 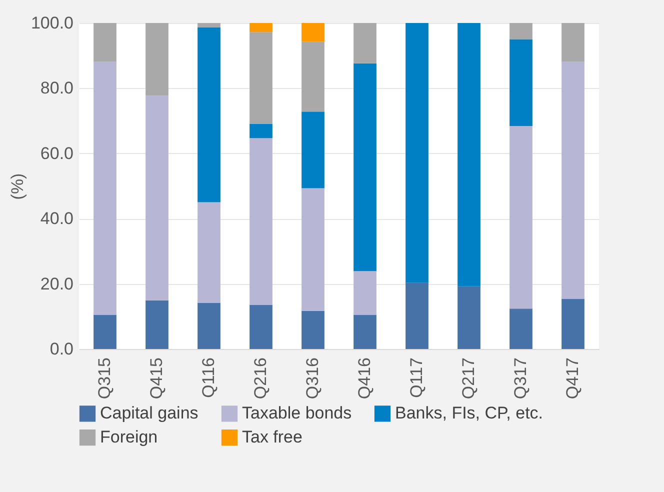 I want to click on legend-label: Tax free, so click(x=272, y=437).